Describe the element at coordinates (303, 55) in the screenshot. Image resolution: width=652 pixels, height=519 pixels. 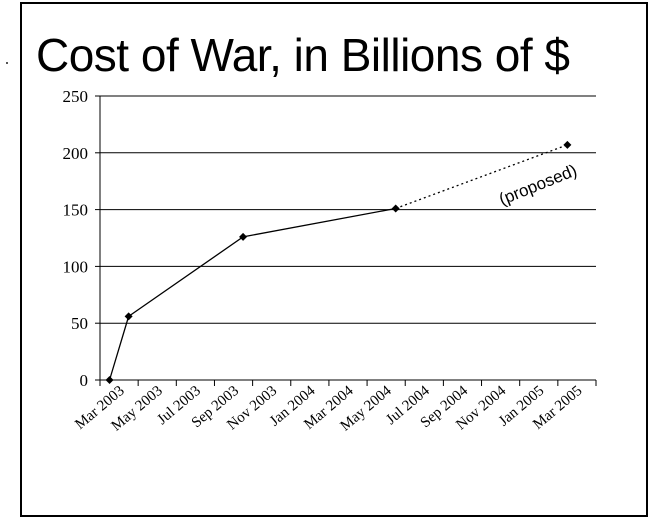
I see `chart-title: Cost of War, in Billions of $` at that location.